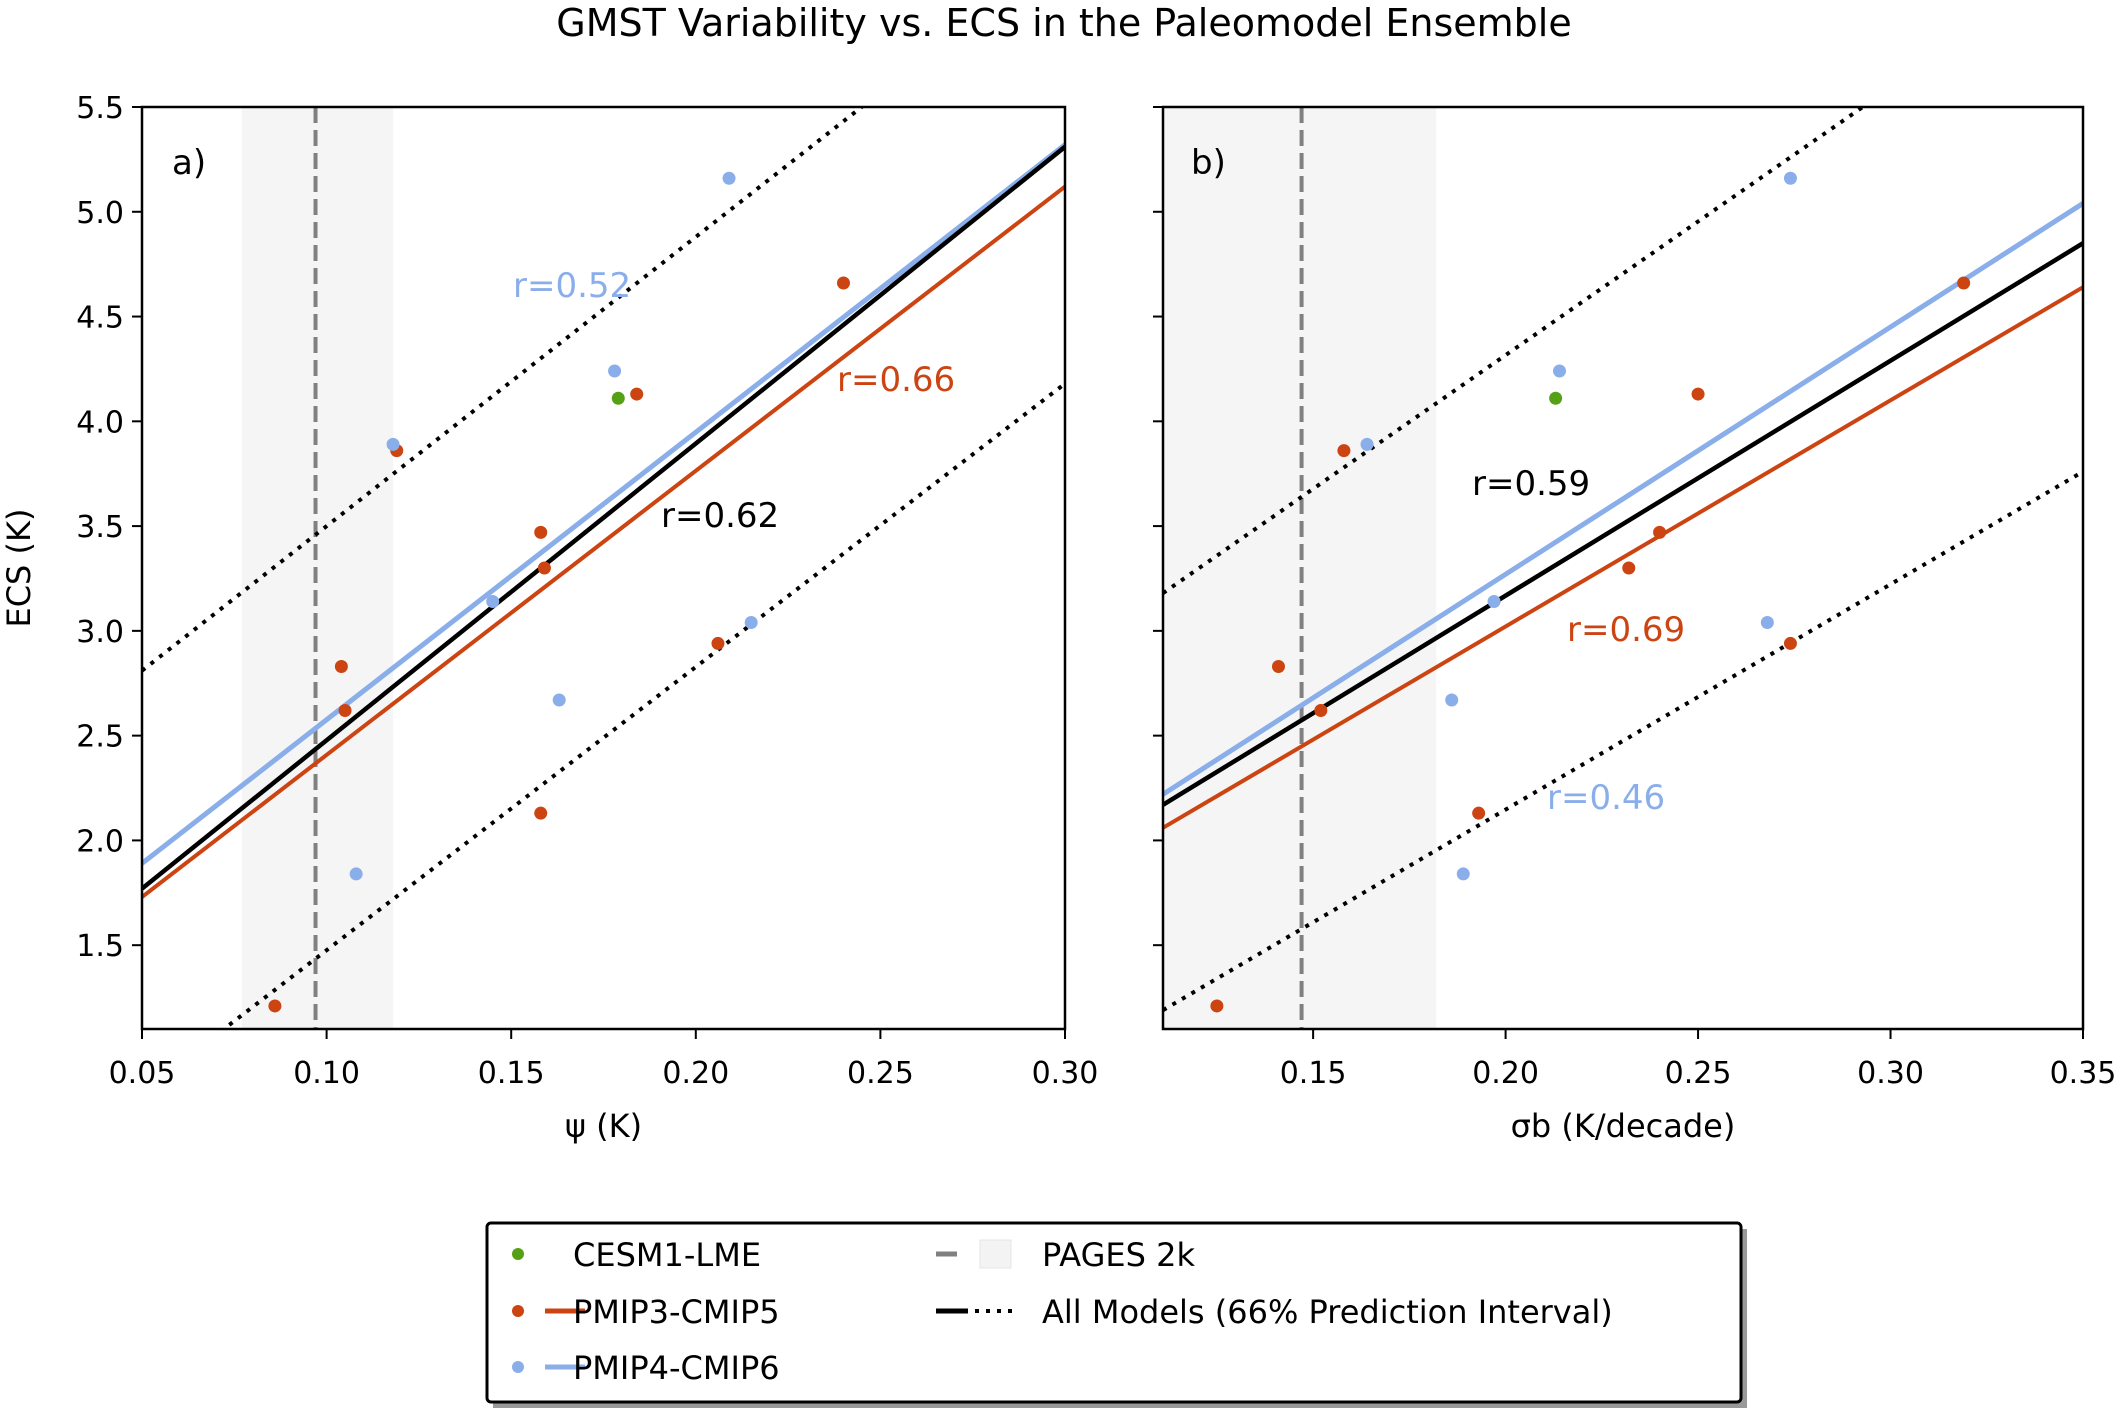 The height and width of the screenshot is (1417, 2128). What do you see at coordinates (100, 737) in the screenshot?
I see `y-tick-label: 2.5` at bounding box center [100, 737].